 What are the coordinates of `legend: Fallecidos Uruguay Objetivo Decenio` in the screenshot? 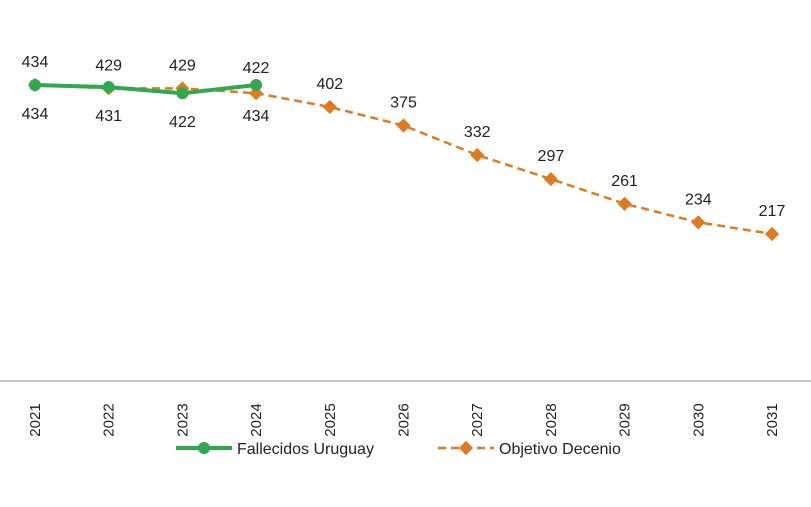 It's located at (398, 449).